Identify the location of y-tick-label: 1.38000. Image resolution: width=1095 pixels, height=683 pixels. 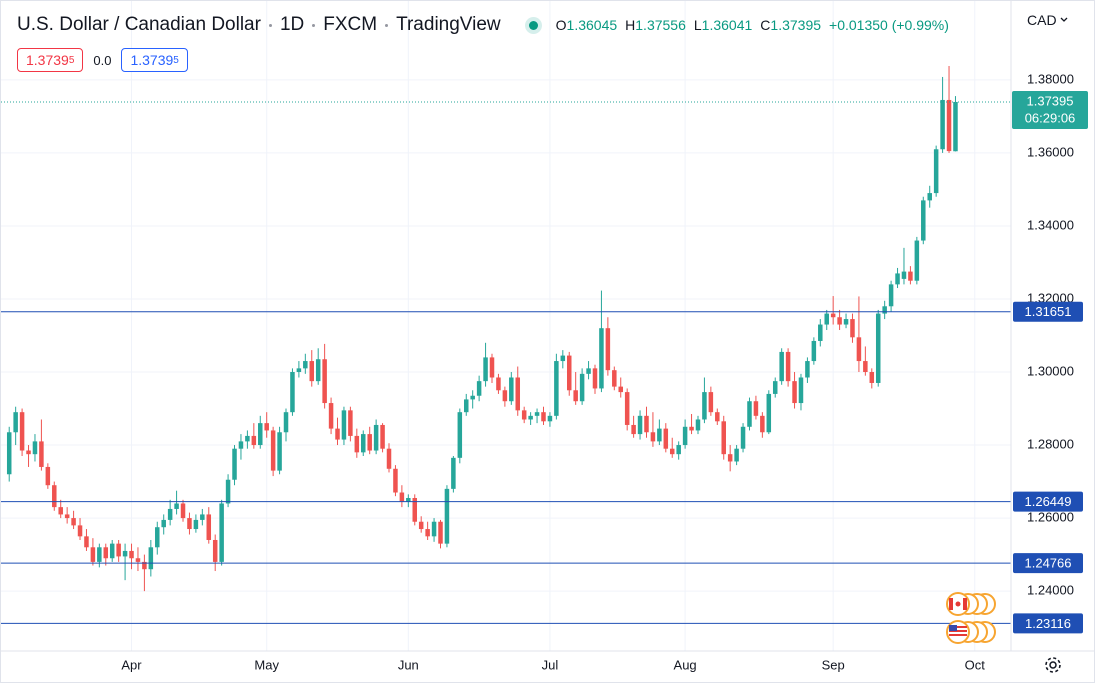
(1050, 78).